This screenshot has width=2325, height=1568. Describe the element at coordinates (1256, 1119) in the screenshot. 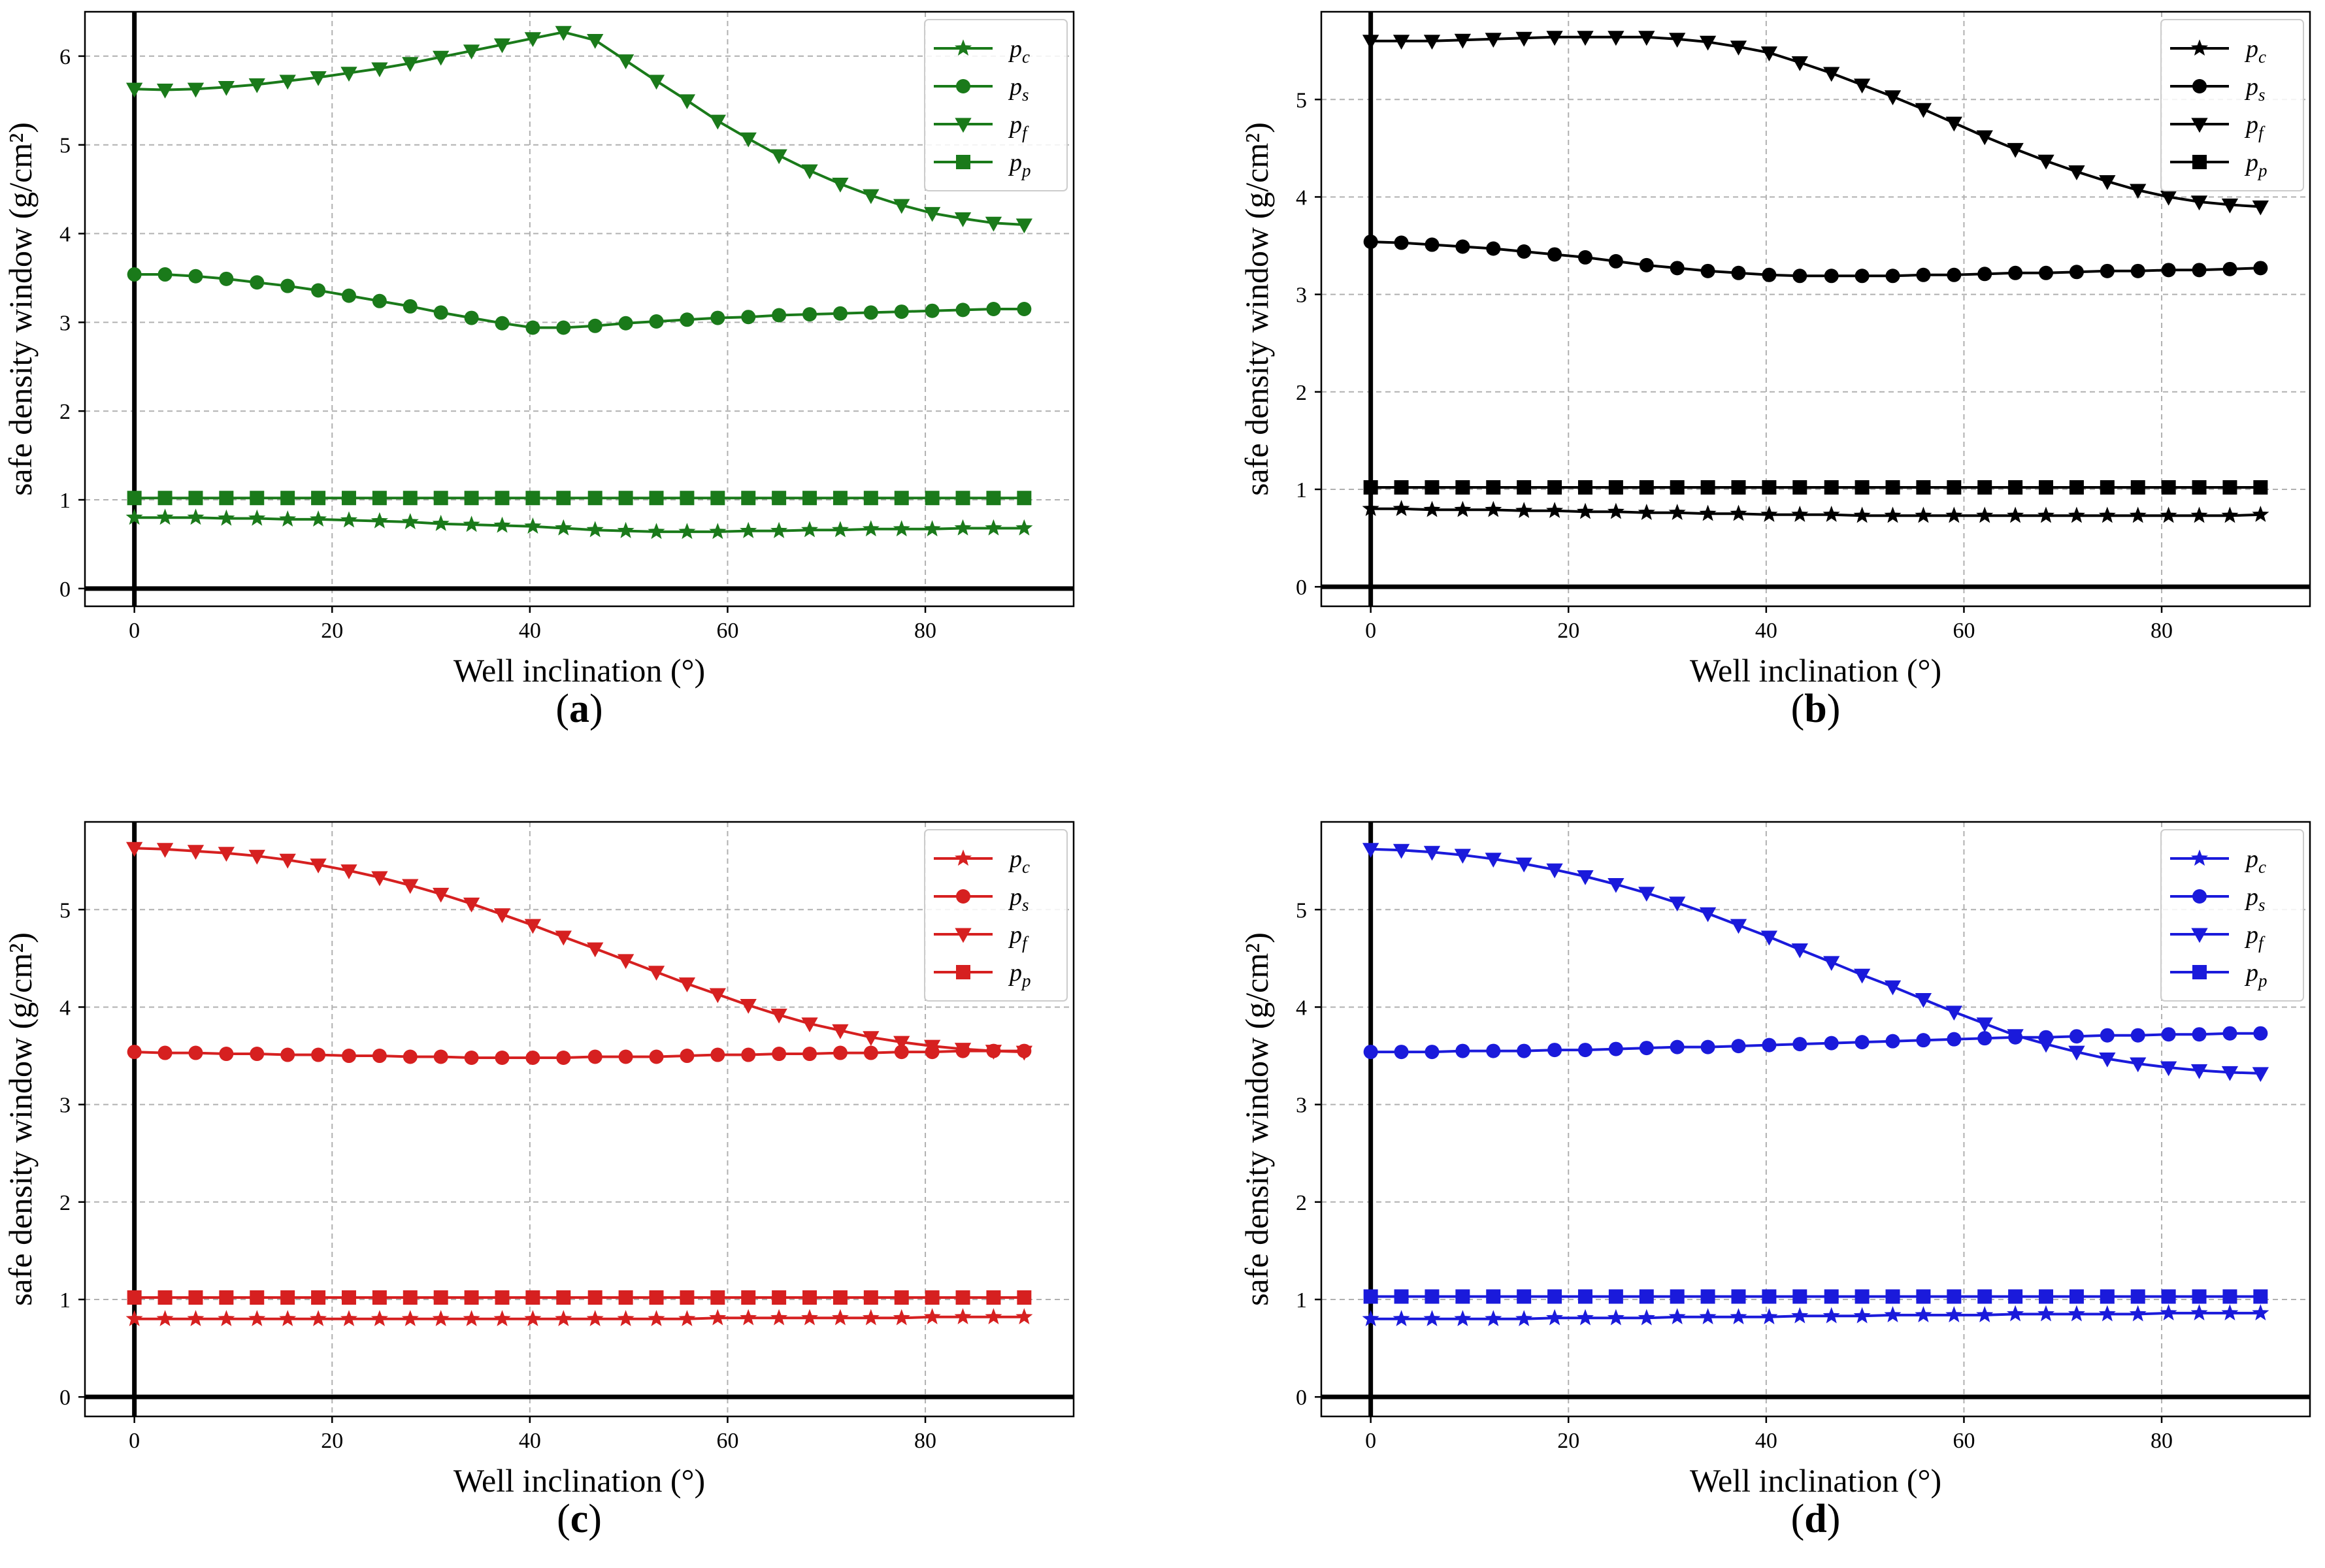

I see `y-axis-label: safe density window (g/cm²)` at that location.